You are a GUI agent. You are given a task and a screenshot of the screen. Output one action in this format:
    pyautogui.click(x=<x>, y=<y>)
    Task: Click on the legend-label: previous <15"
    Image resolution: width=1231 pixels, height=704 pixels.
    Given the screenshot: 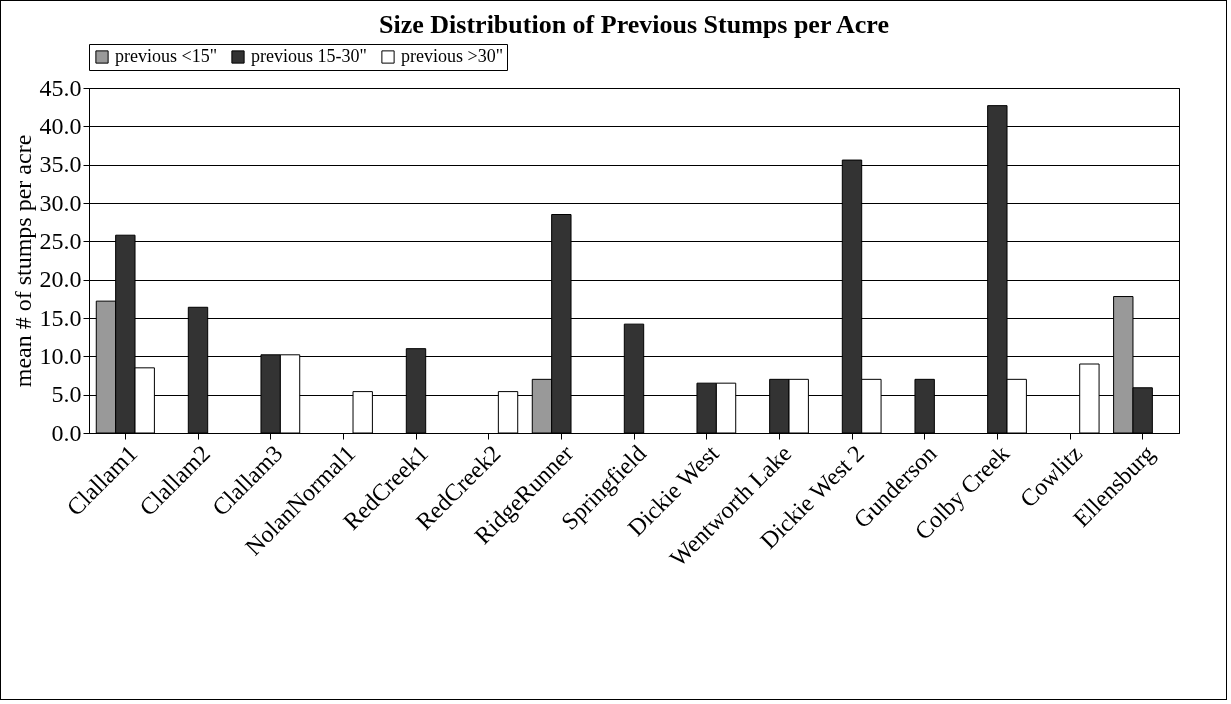 What is the action you would take?
    pyautogui.click(x=166, y=56)
    